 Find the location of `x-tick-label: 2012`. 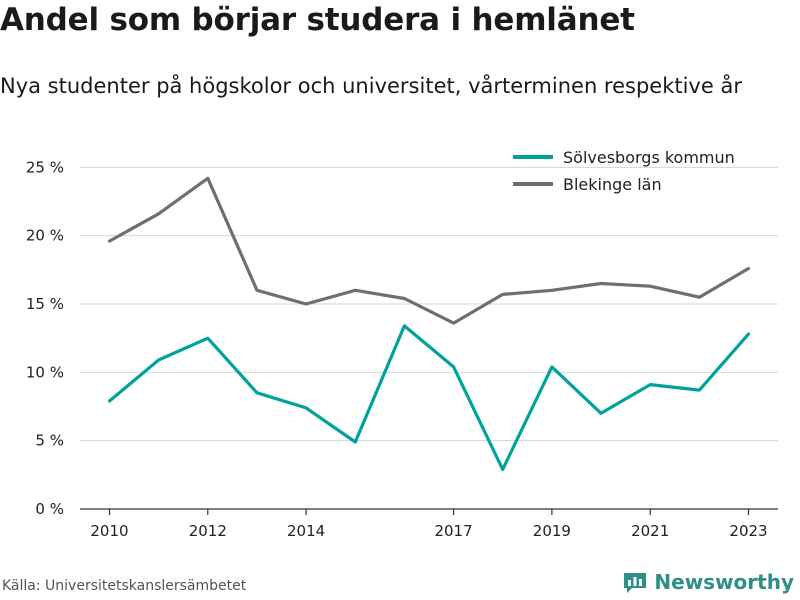

x-tick-label: 2012 is located at coordinates (208, 531).